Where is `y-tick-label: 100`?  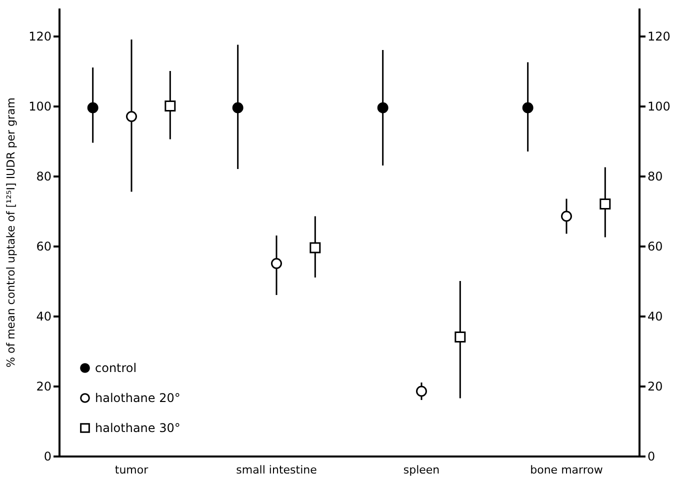 y-tick-label: 100 is located at coordinates (40, 107).